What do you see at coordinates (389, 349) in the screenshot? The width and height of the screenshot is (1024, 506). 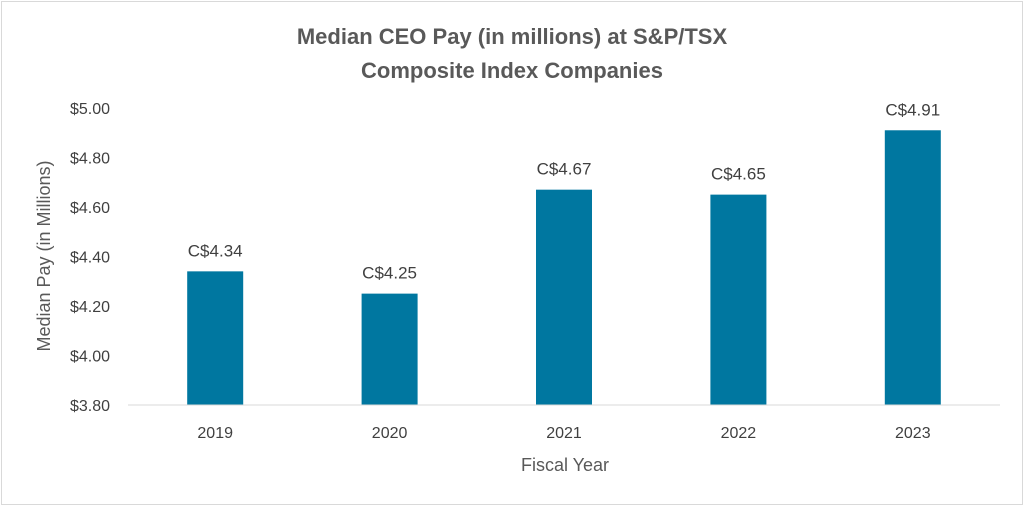 I see `bar-2020` at bounding box center [389, 349].